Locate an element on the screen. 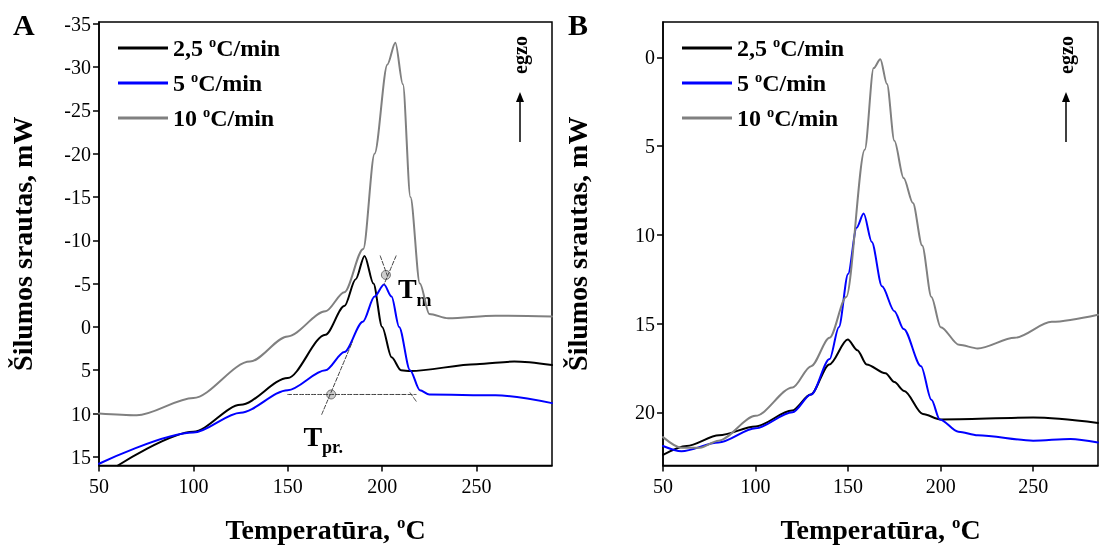 This screenshot has height=548, width=1109. chart-title: A is located at coordinates (24, 24).